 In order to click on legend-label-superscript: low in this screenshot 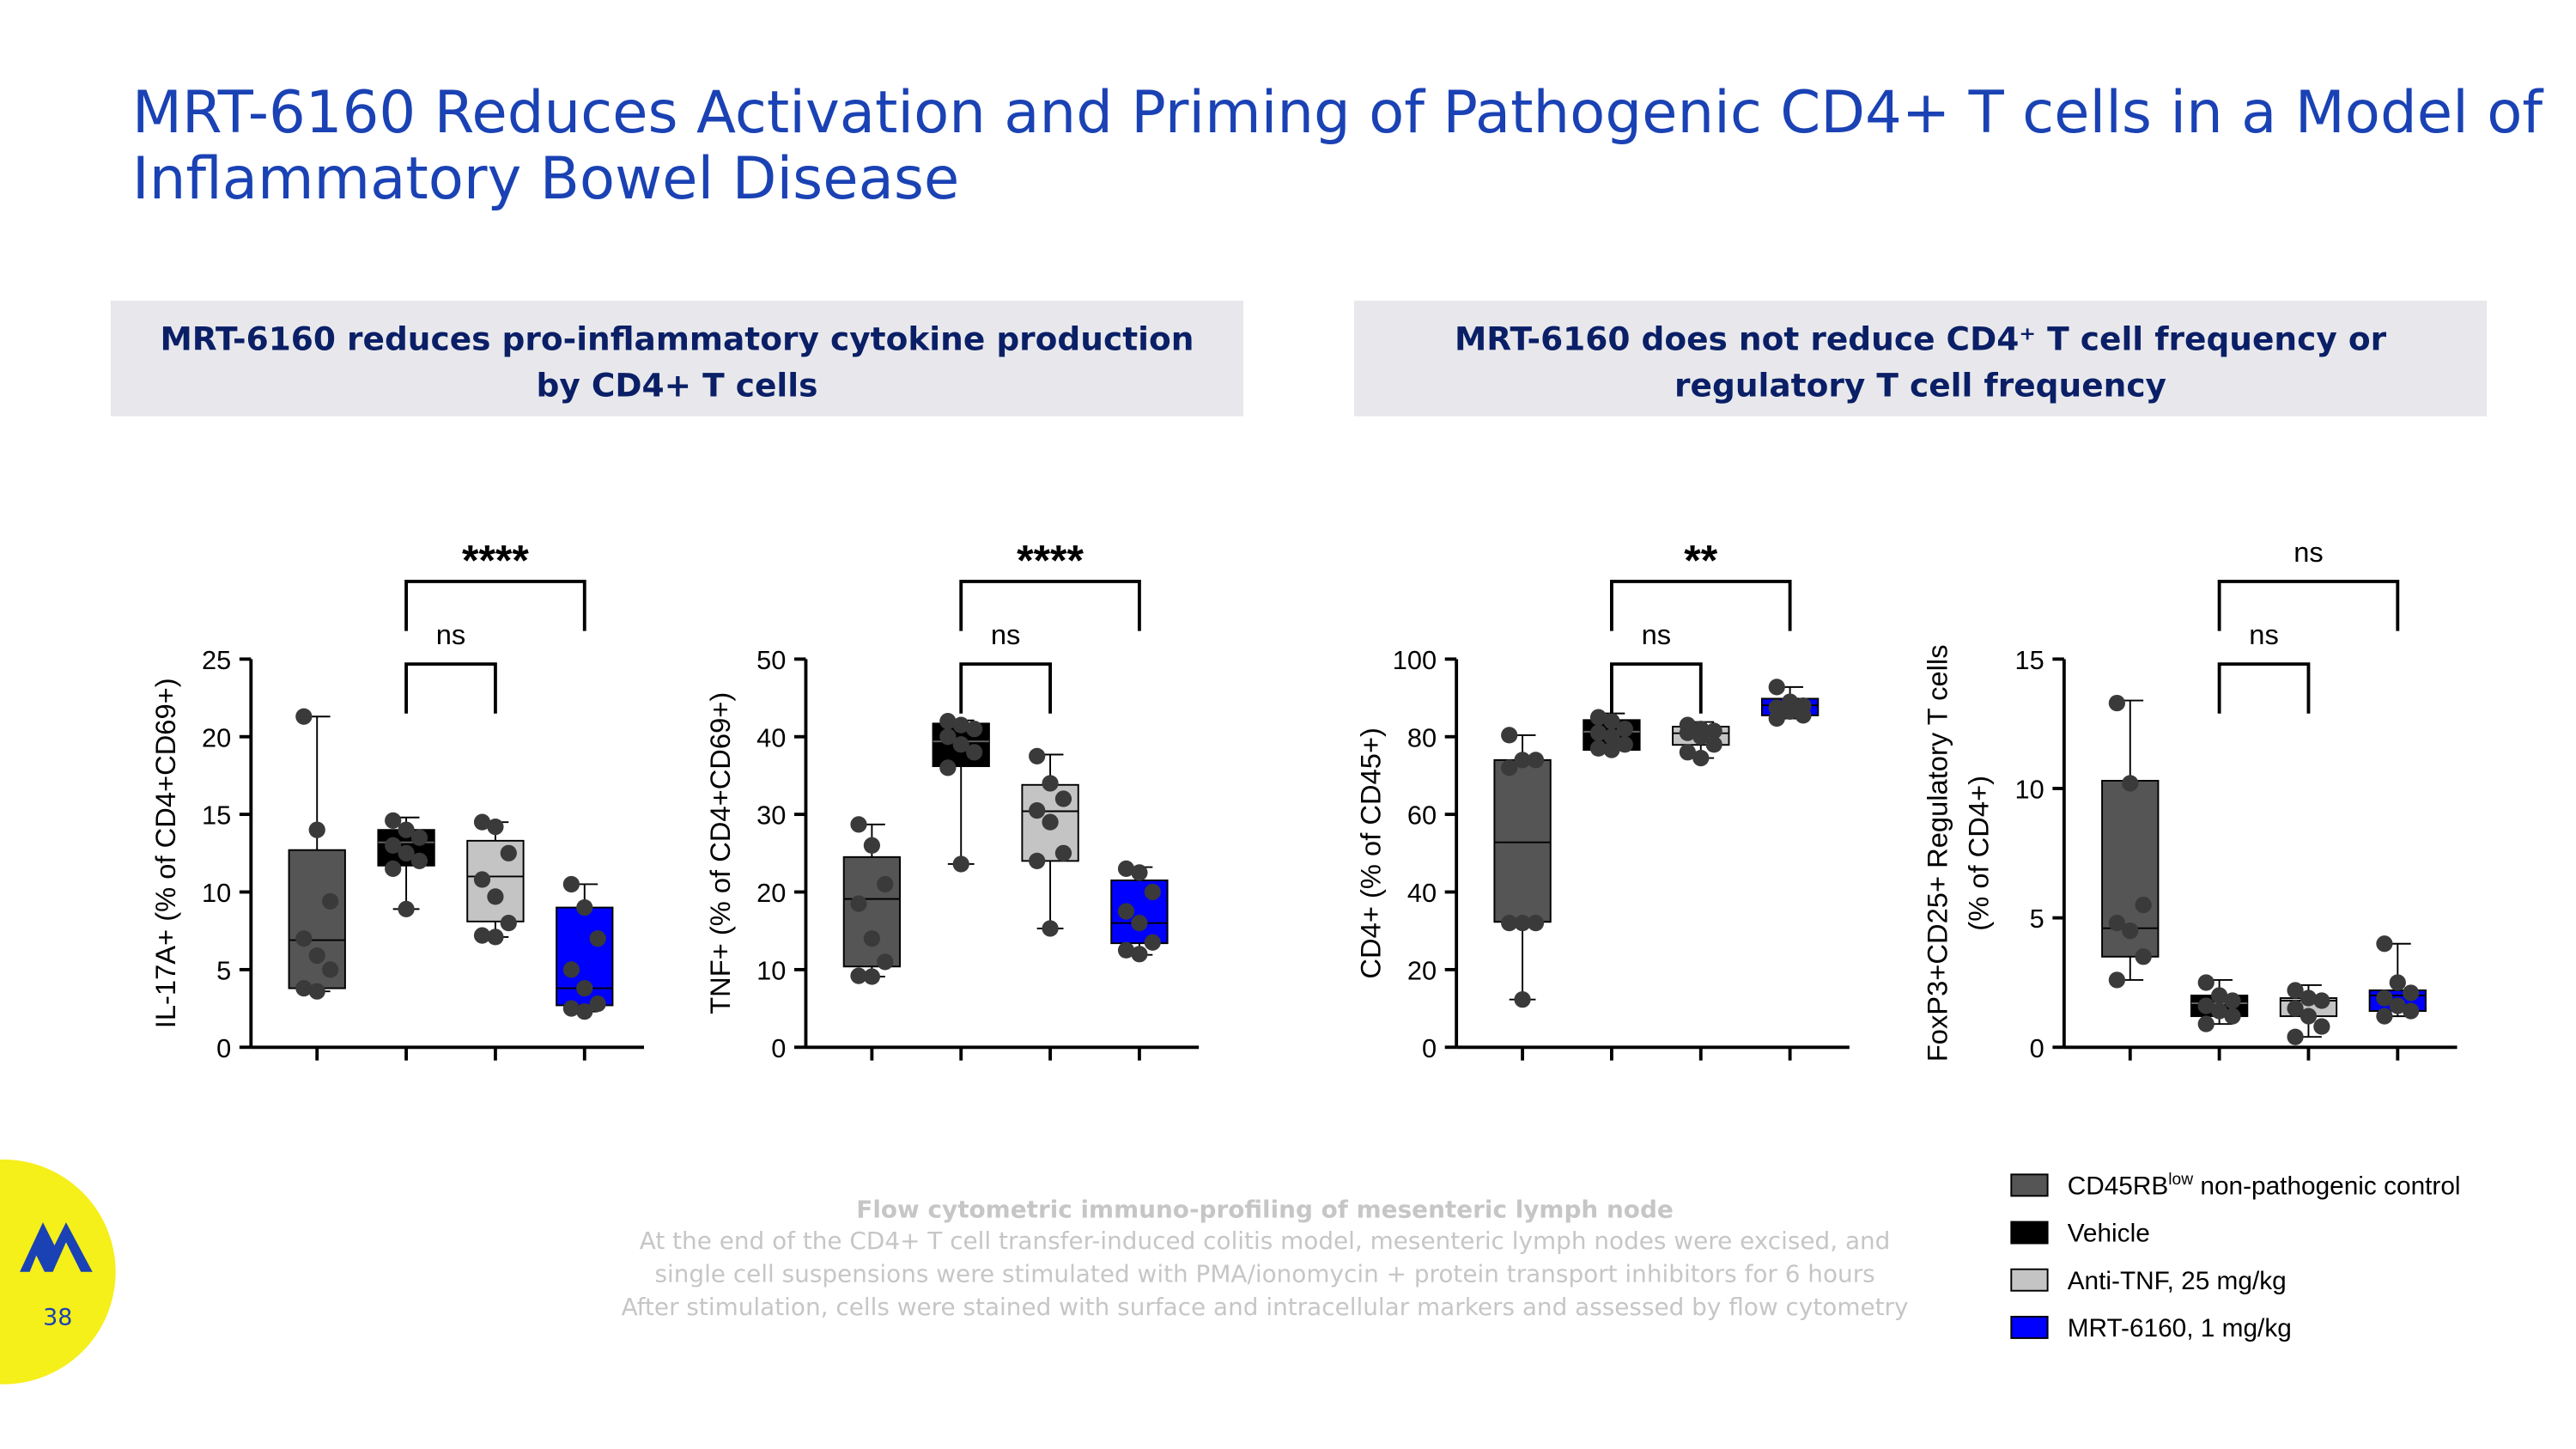, I will do `click(2180, 1180)`.